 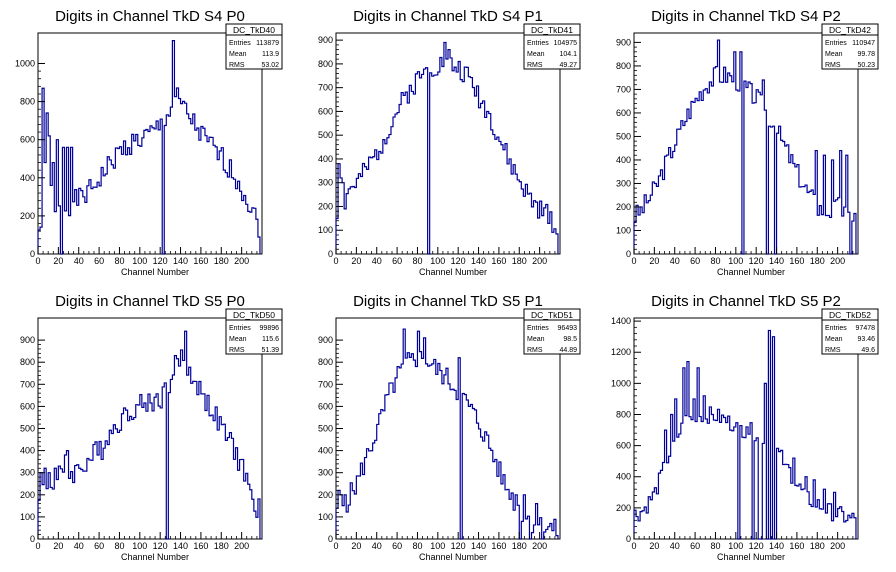 What do you see at coordinates (568, 65) in the screenshot?
I see `stats-value-rms: 49.27` at bounding box center [568, 65].